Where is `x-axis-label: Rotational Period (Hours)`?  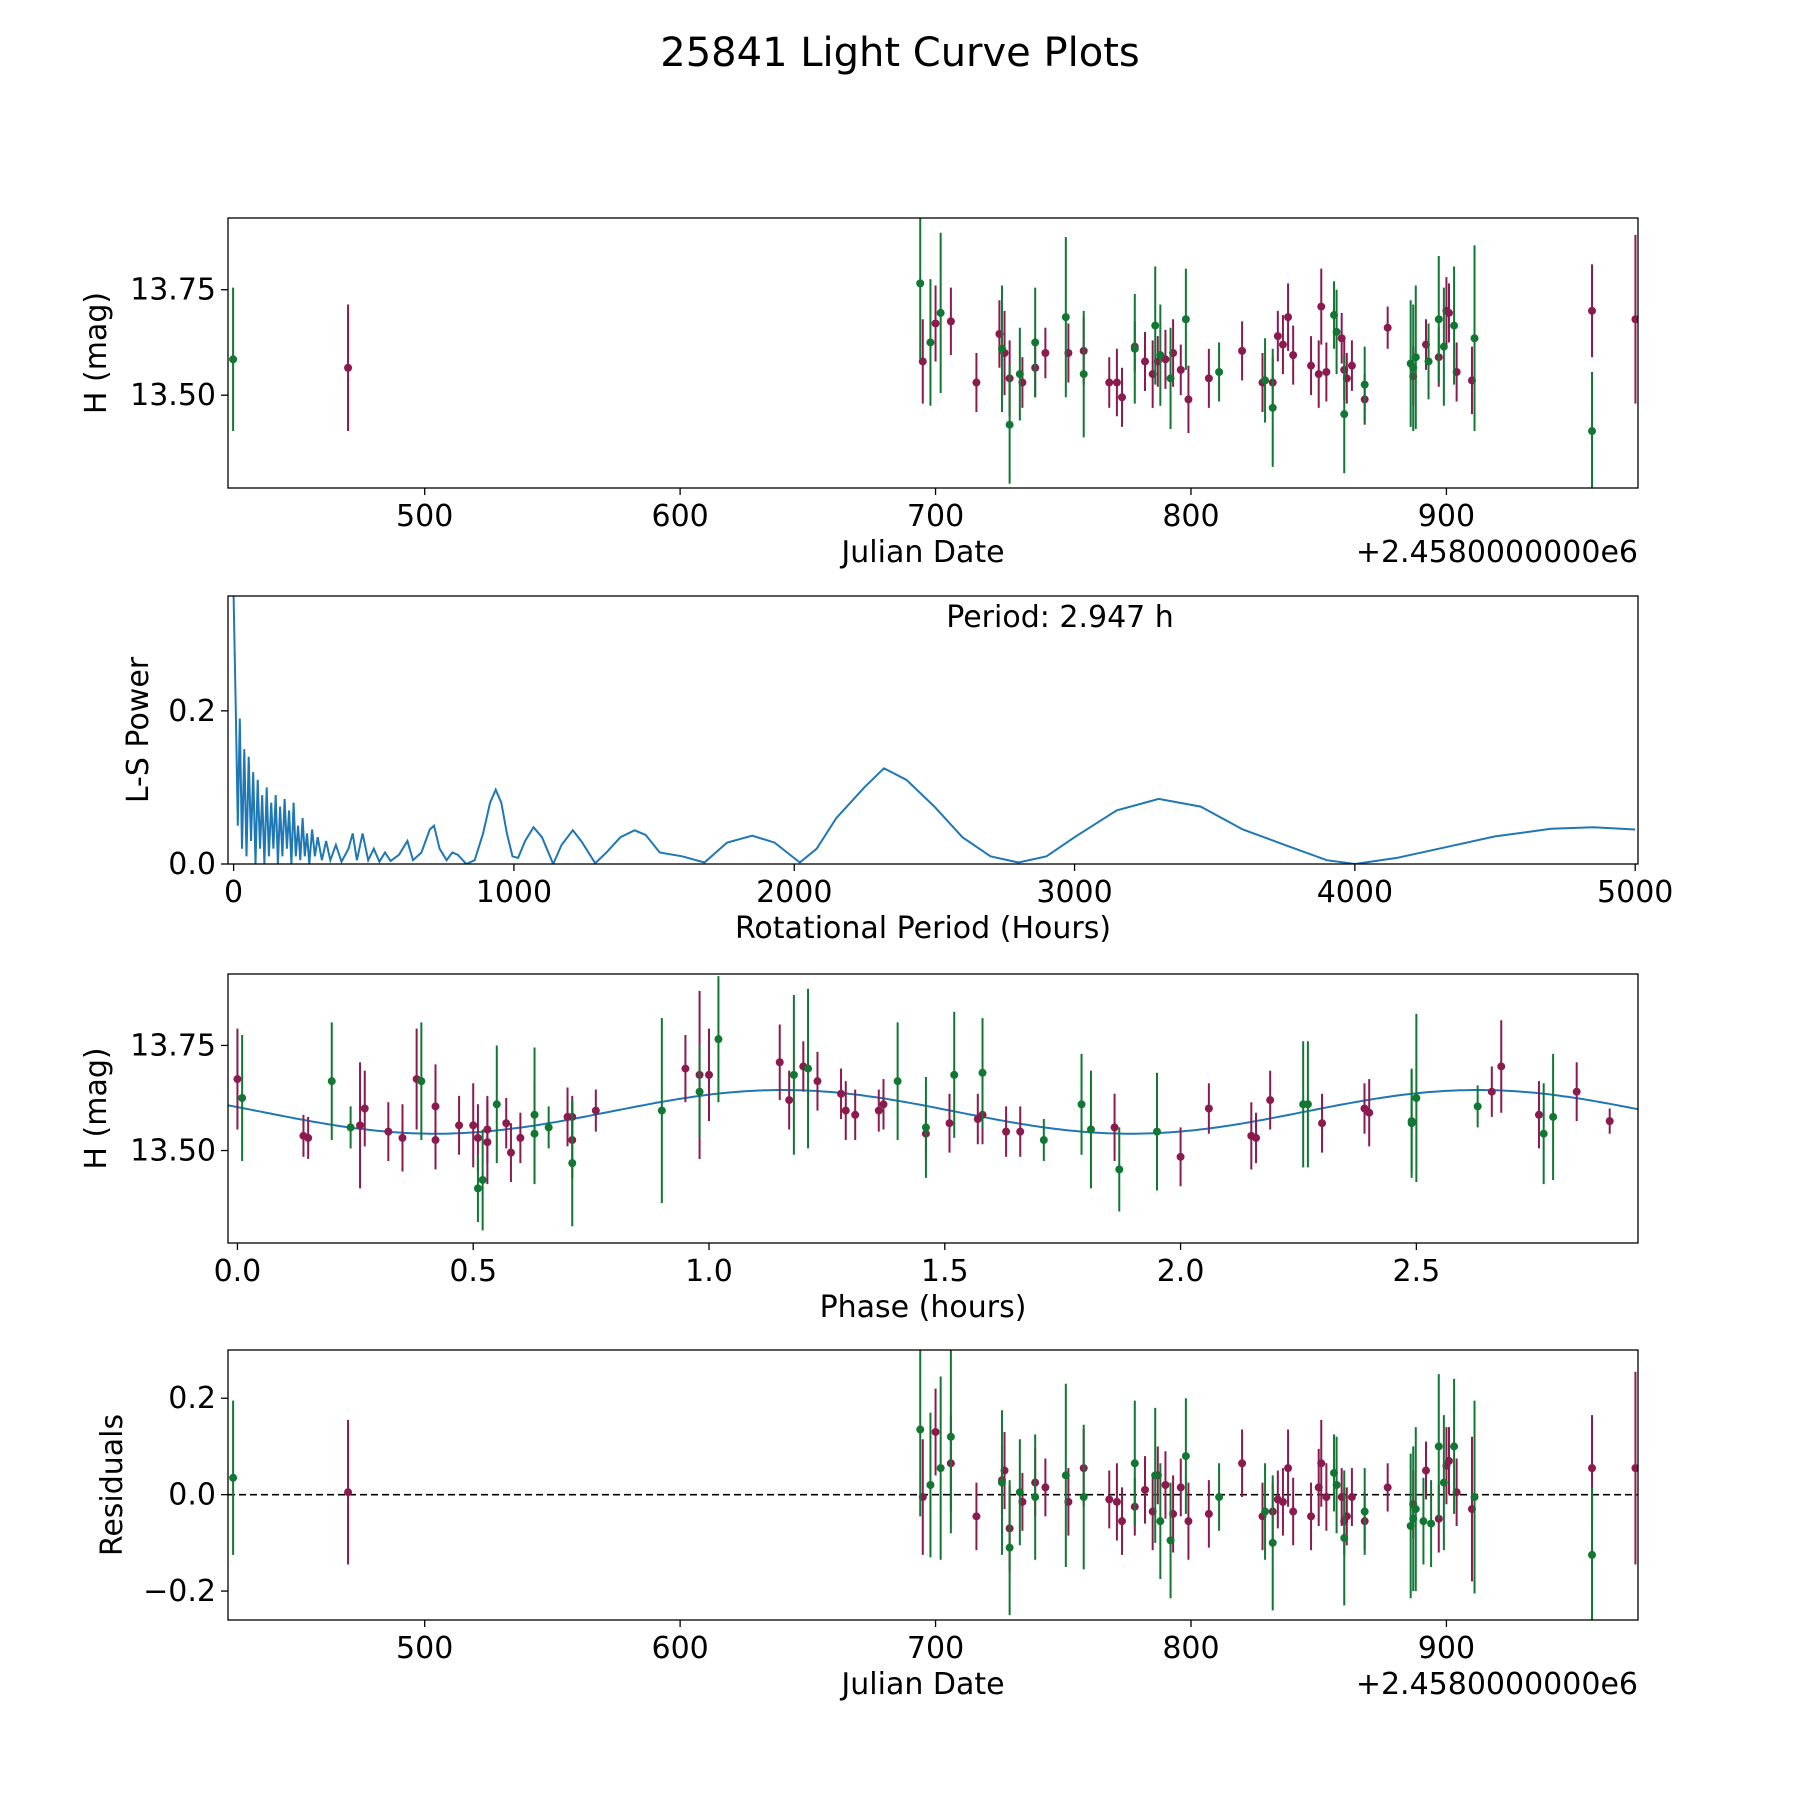 x-axis-label: Rotational Period (Hours) is located at coordinates (923, 928).